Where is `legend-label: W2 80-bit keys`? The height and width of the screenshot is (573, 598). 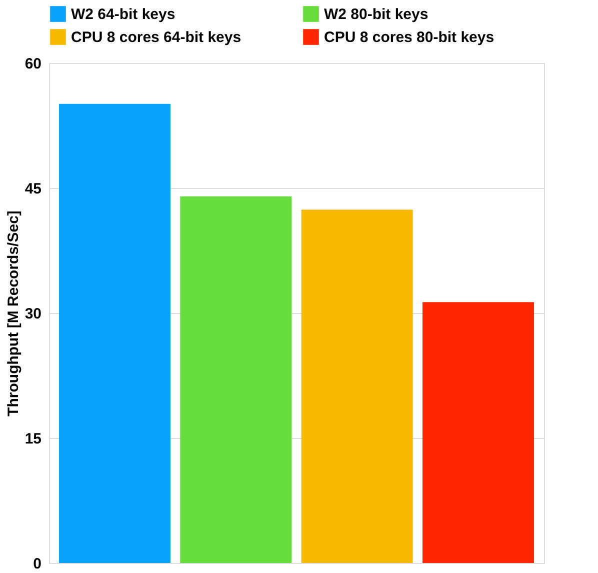
legend-label: W2 80-bit keys is located at coordinates (376, 14).